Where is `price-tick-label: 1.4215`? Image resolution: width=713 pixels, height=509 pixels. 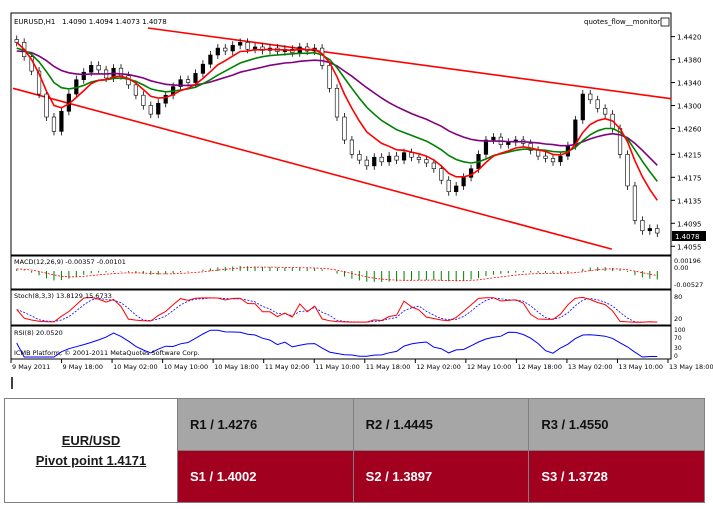 price-tick-label: 1.4215 is located at coordinates (689, 155).